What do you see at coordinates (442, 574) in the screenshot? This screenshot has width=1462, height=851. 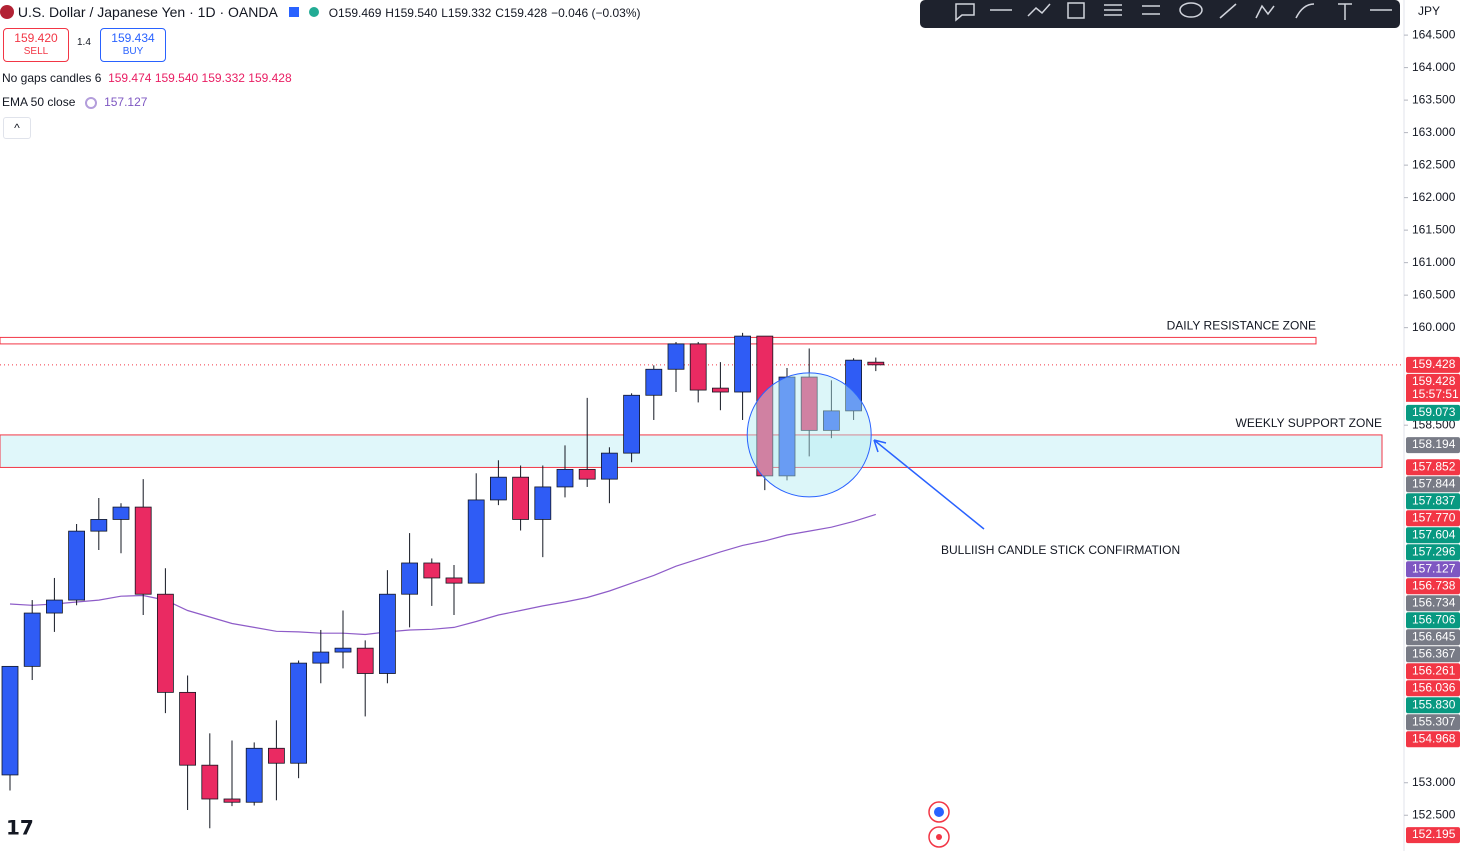 I see `ema-line` at bounding box center [442, 574].